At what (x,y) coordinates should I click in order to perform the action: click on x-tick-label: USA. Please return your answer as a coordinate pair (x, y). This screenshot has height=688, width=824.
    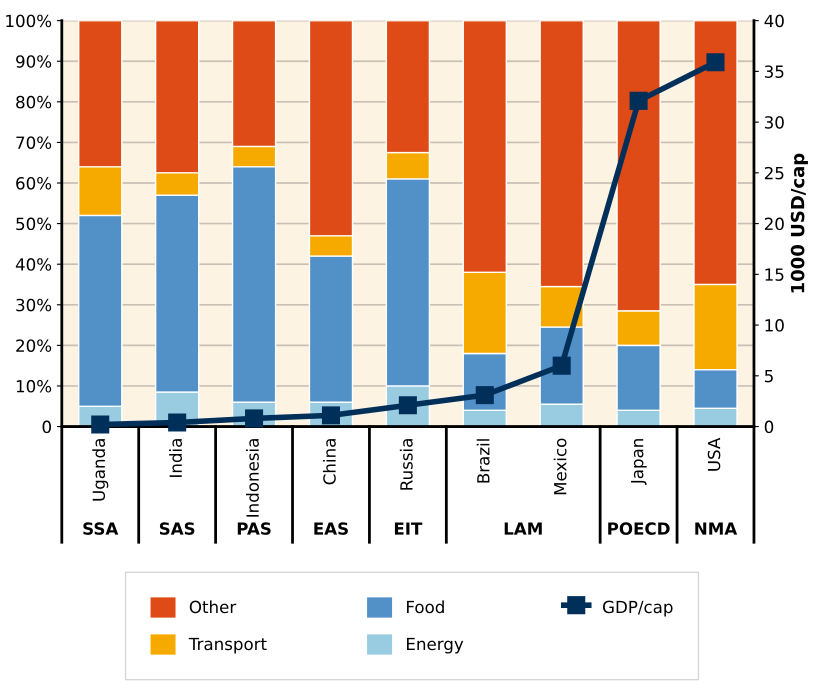
    Looking at the image, I should click on (714, 454).